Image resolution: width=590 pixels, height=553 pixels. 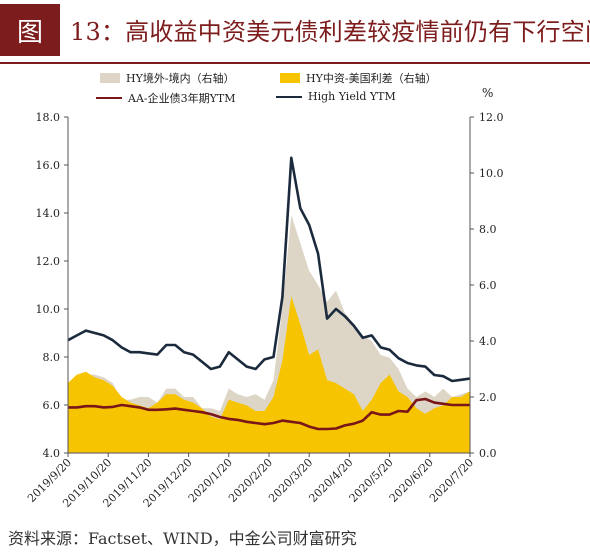 I want to click on y-right-tick-label: 6.0, so click(x=488, y=285).